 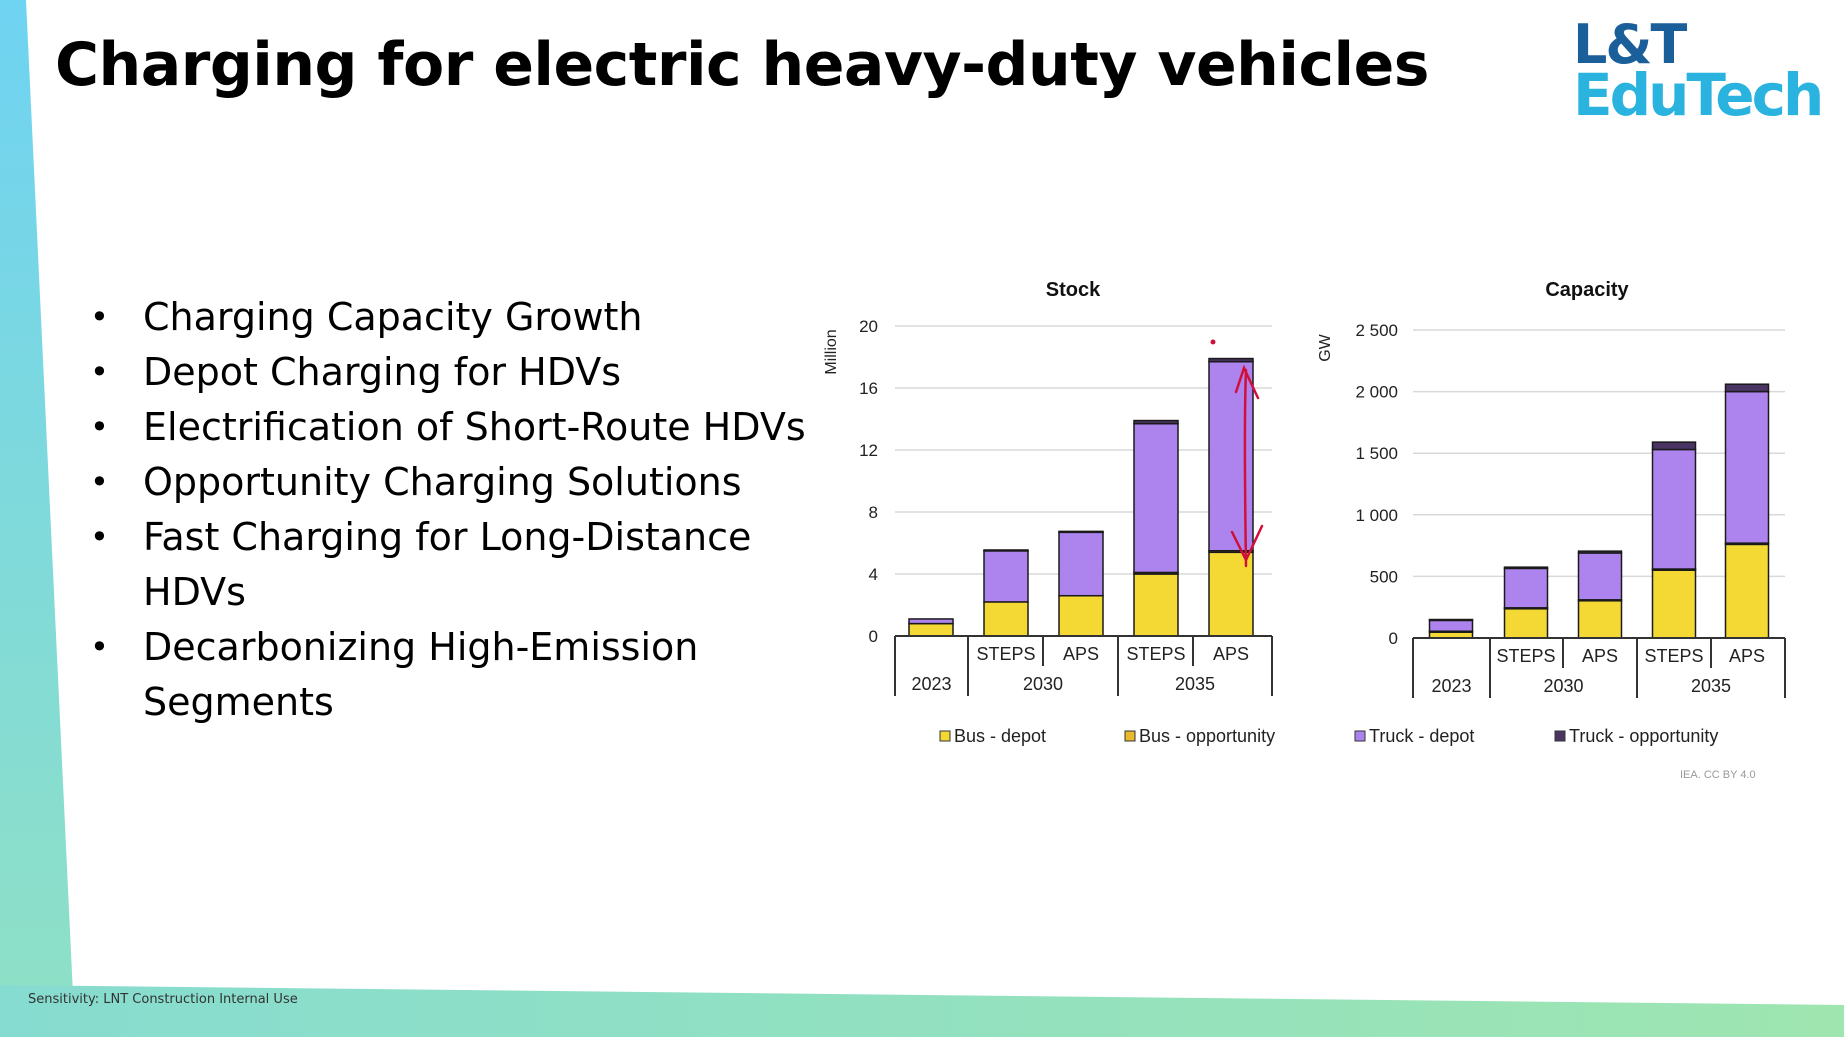 I want to click on bullet-item: • Electrification of Short-Route HDVs, so click(x=450, y=427).